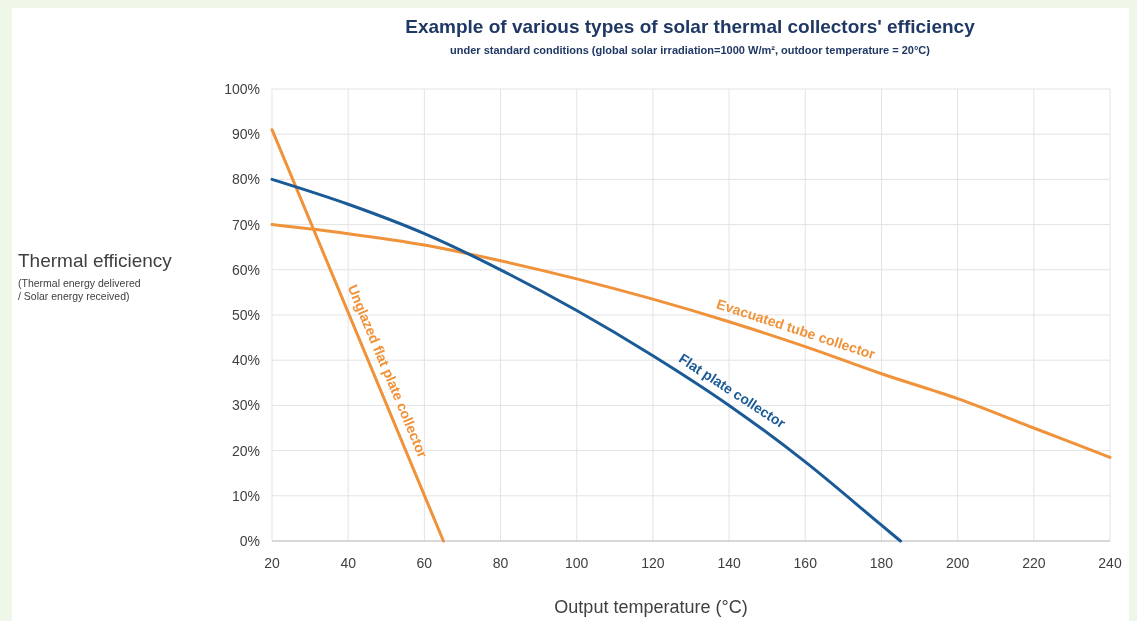 The height and width of the screenshot is (621, 1137). Describe the element at coordinates (245, 179) in the screenshot. I see `y-tick-label: 80%` at that location.